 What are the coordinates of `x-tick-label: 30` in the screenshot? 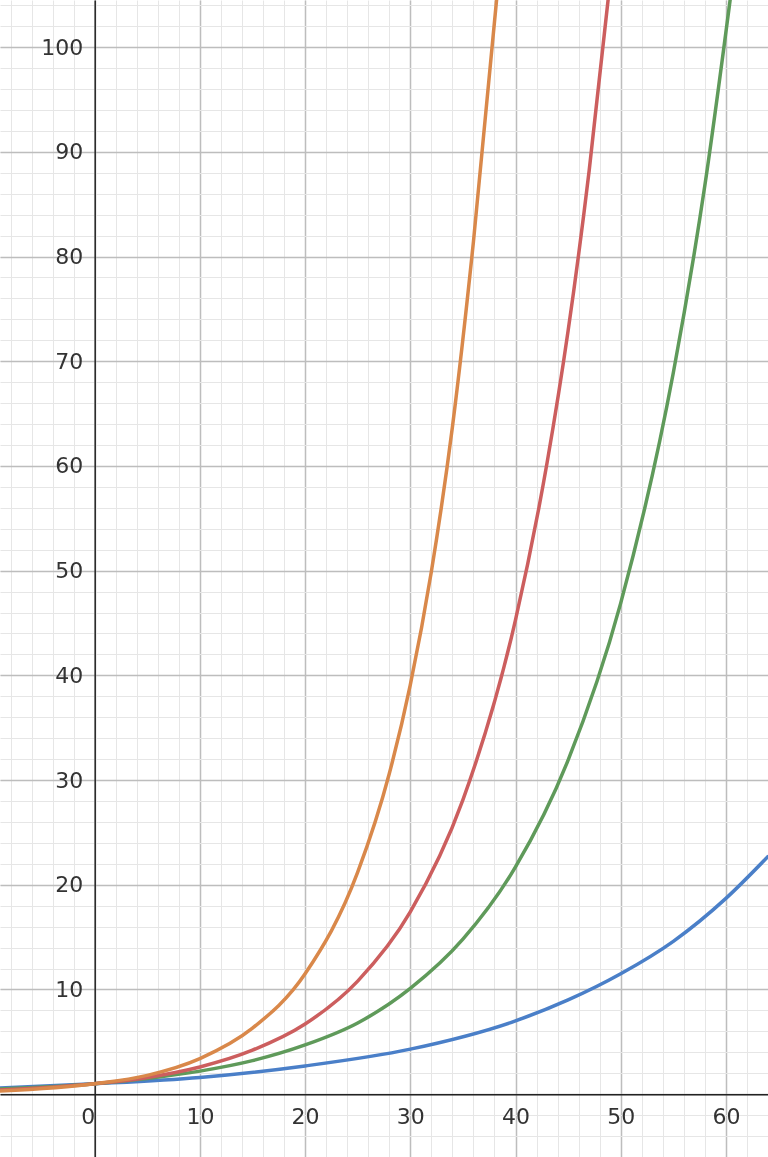 It's located at (410, 1116).